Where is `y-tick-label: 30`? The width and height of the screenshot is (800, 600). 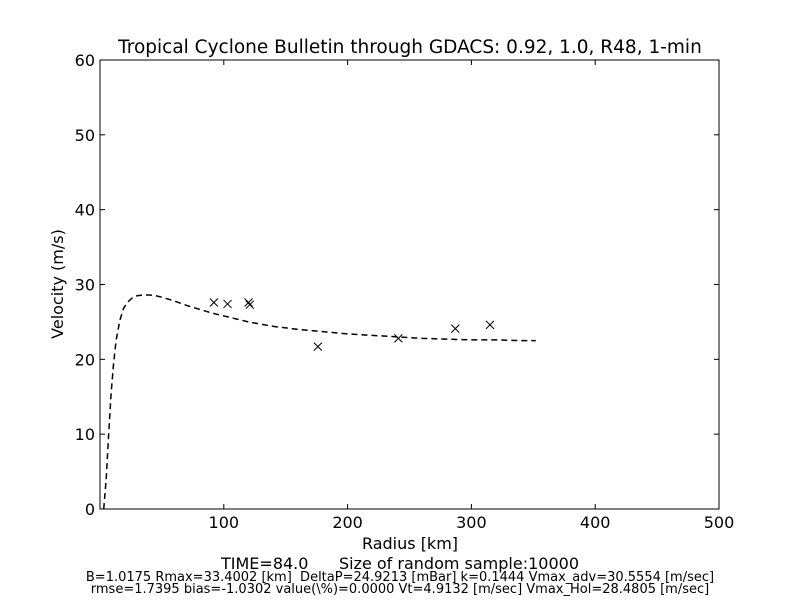
y-tick-label: 30 is located at coordinates (85, 285).